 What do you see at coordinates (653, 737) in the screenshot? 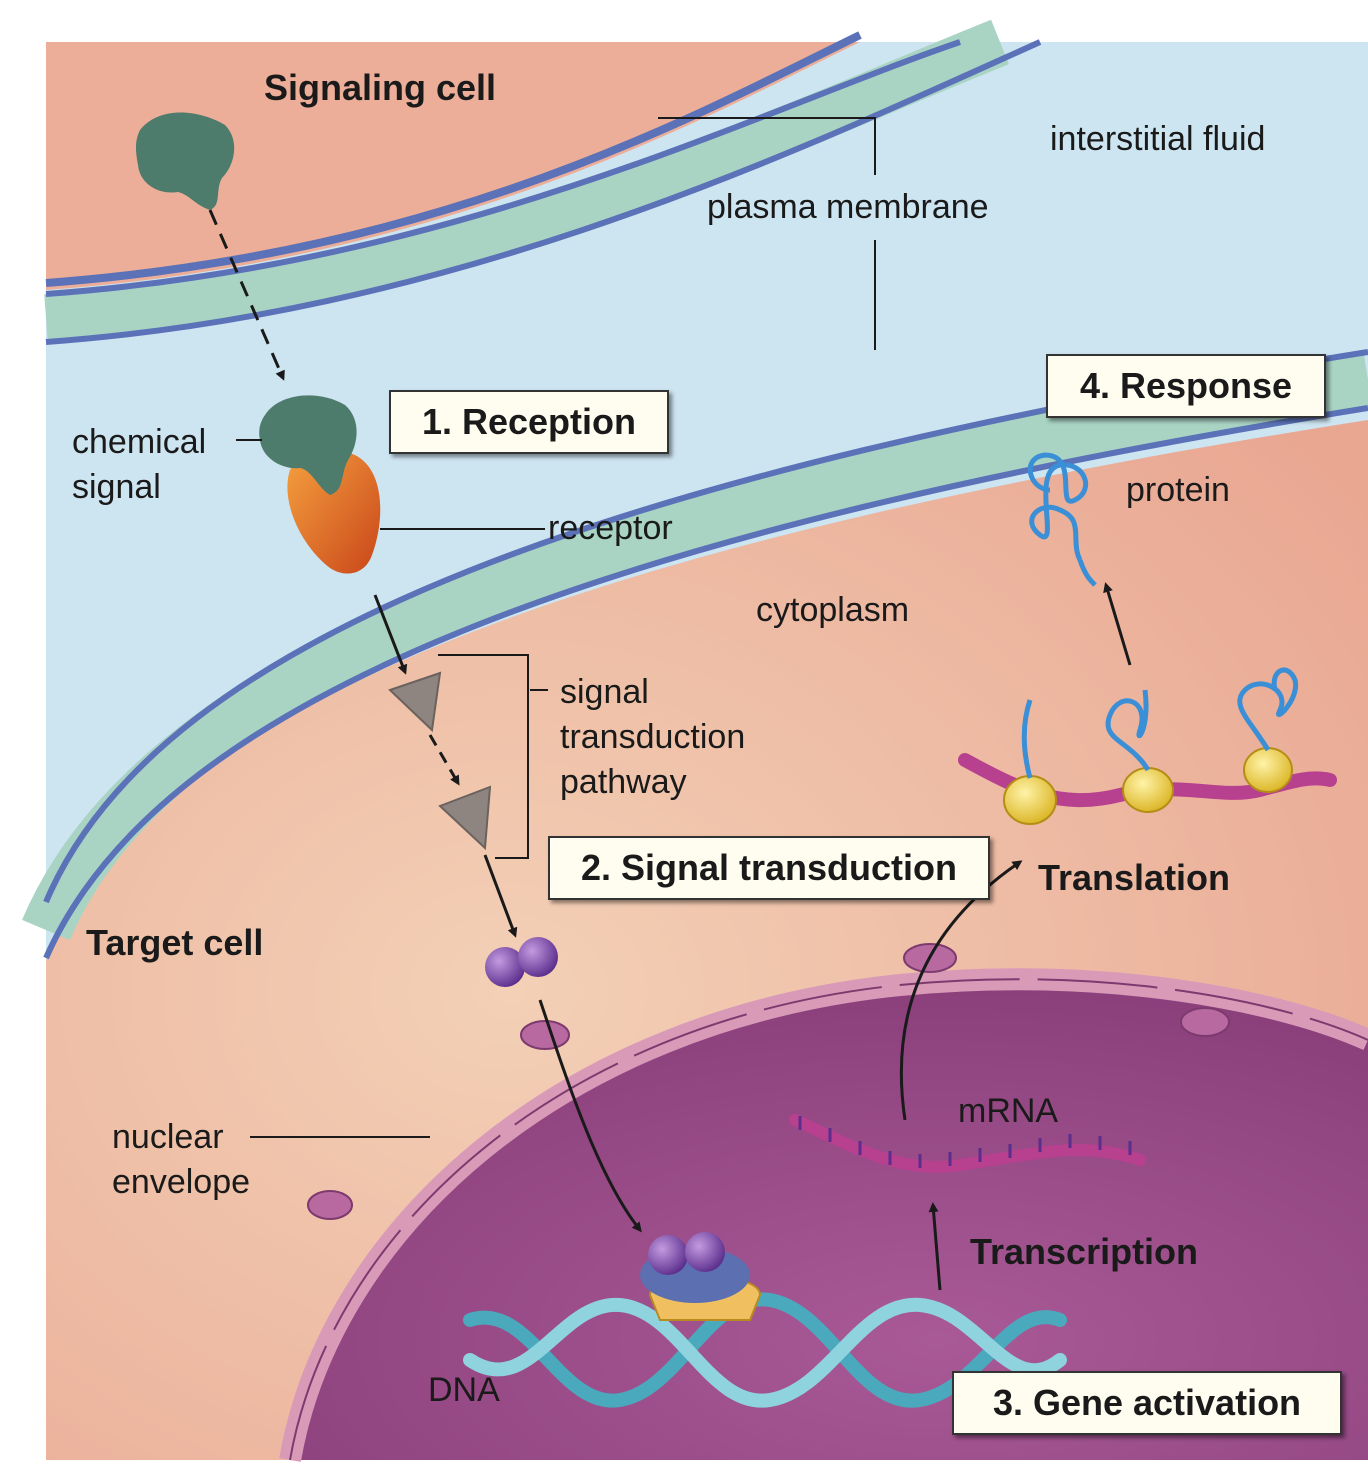
I see `pathway-label-line2: transduction` at bounding box center [653, 737].